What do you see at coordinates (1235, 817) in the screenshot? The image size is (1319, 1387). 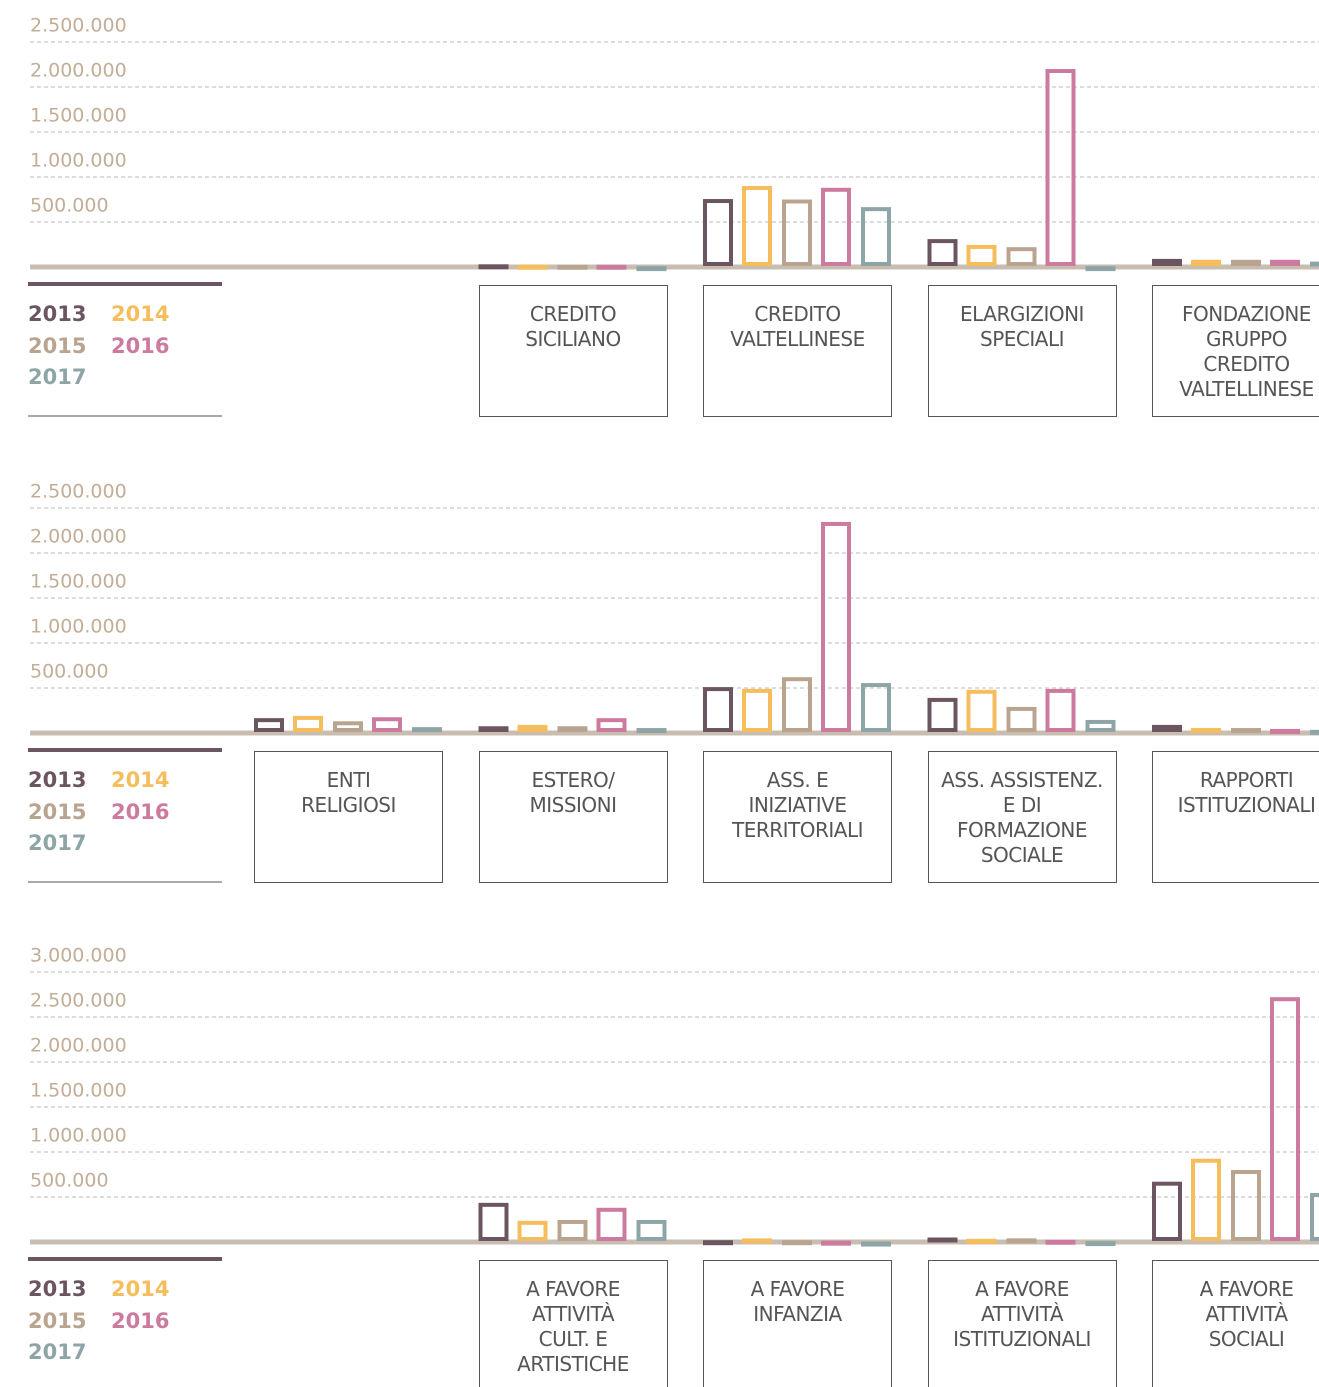 I see `category-label: RAPPORTI ISTITUZIONALI` at bounding box center [1235, 817].